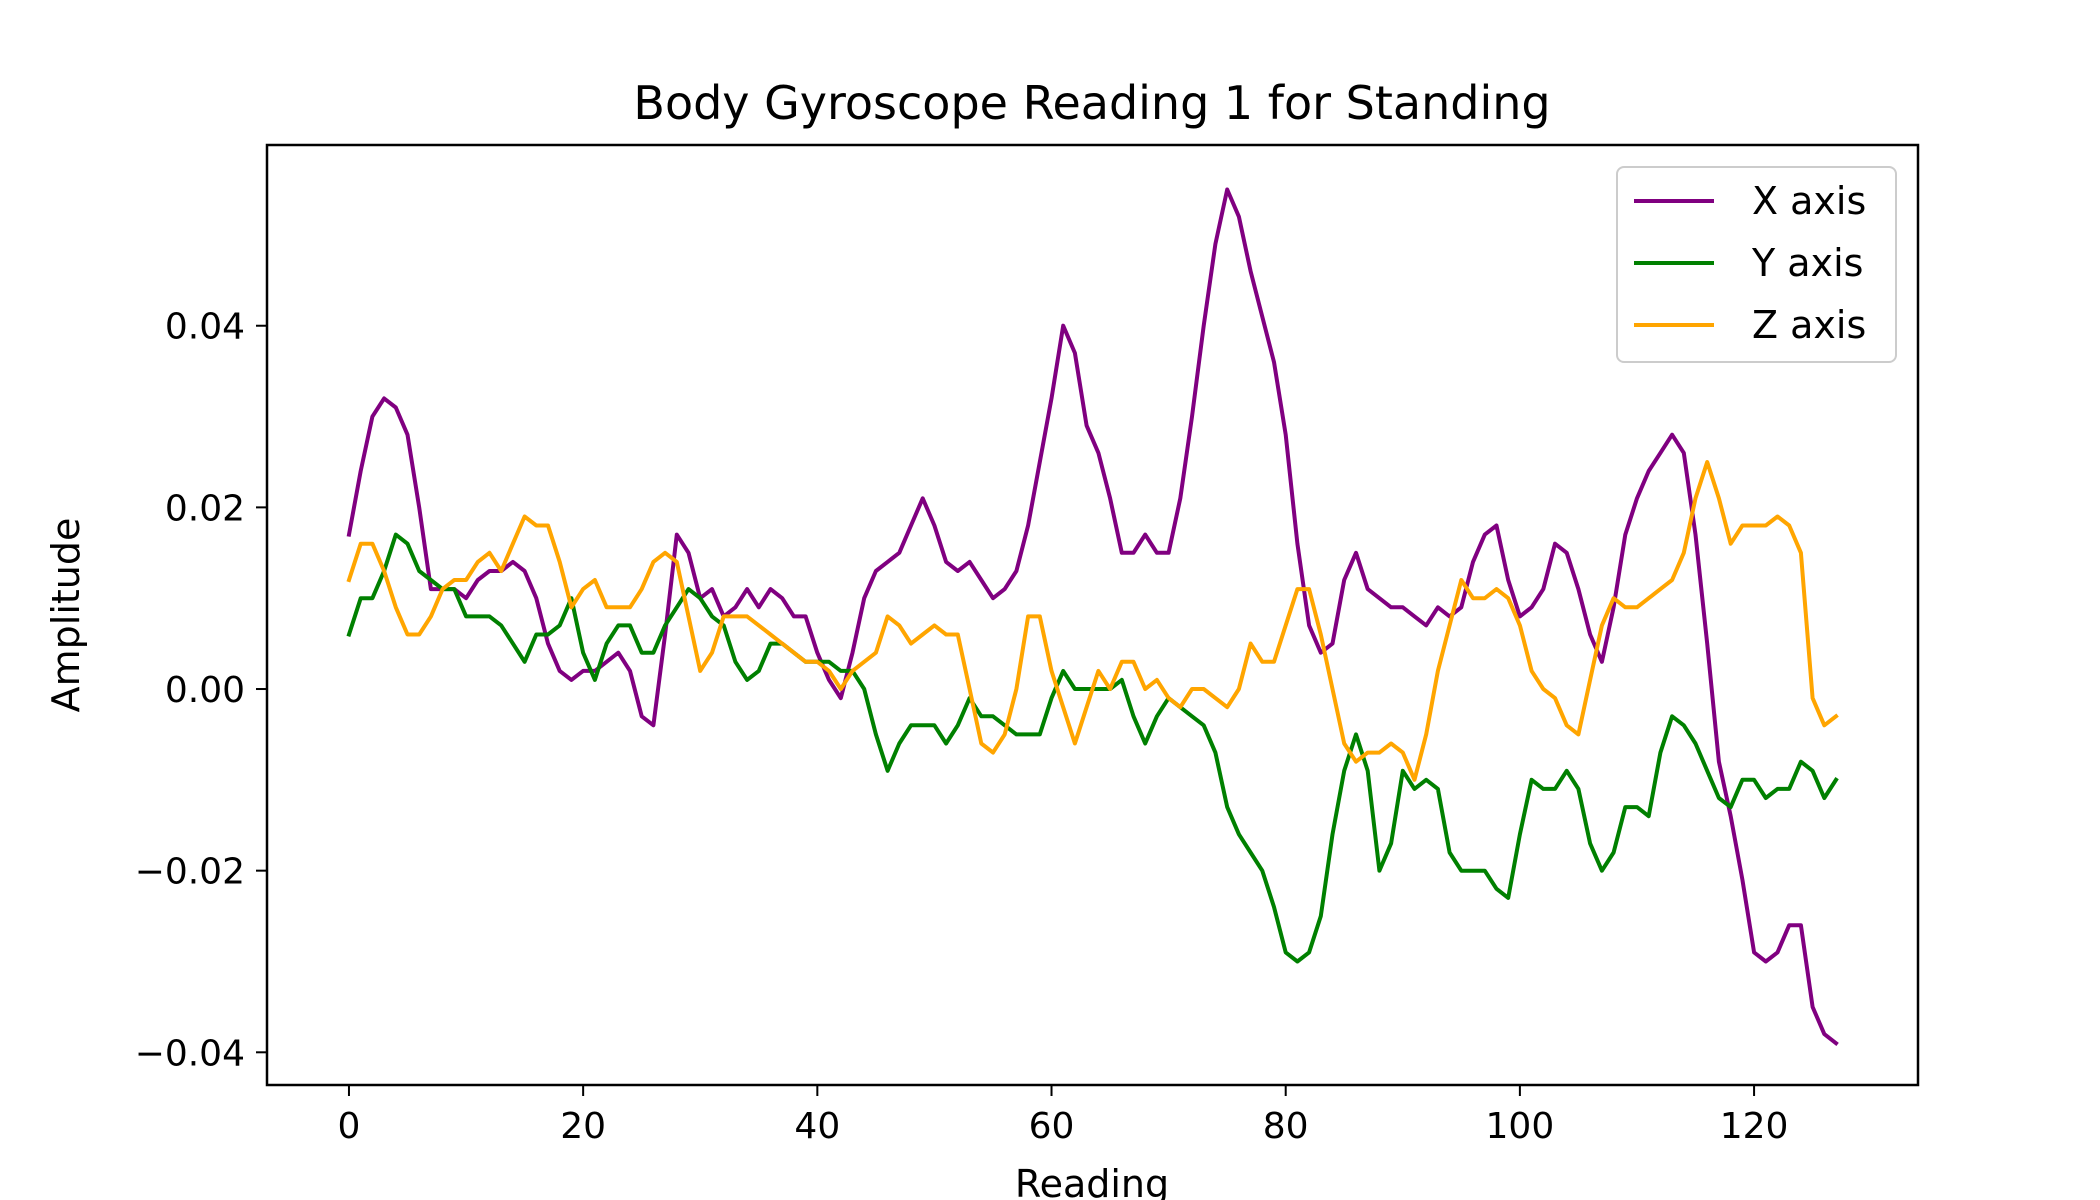  What do you see at coordinates (1092, 1181) in the screenshot?
I see `x-axis-label: Reading` at bounding box center [1092, 1181].